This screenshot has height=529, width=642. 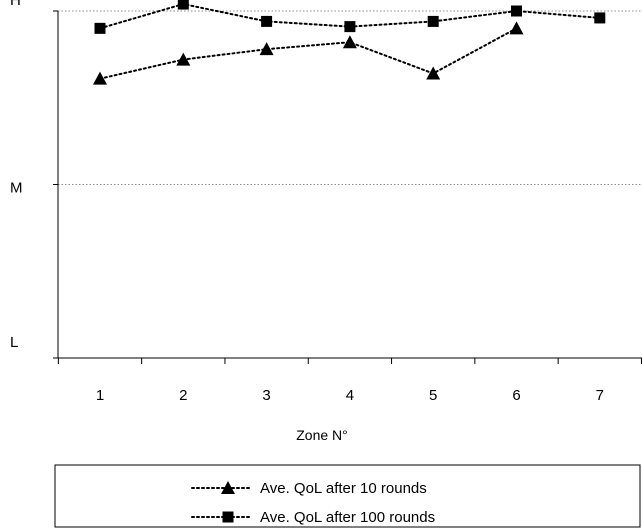 What do you see at coordinates (14, 342) in the screenshot?
I see `y-tick-label-l: L` at bounding box center [14, 342].